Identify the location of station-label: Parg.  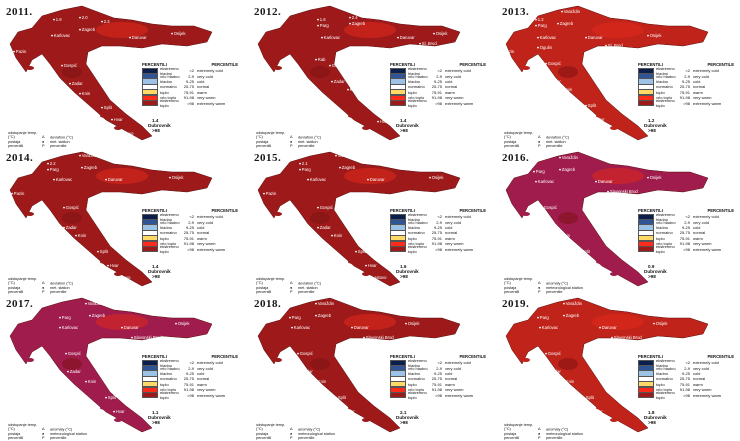
(545, 317).